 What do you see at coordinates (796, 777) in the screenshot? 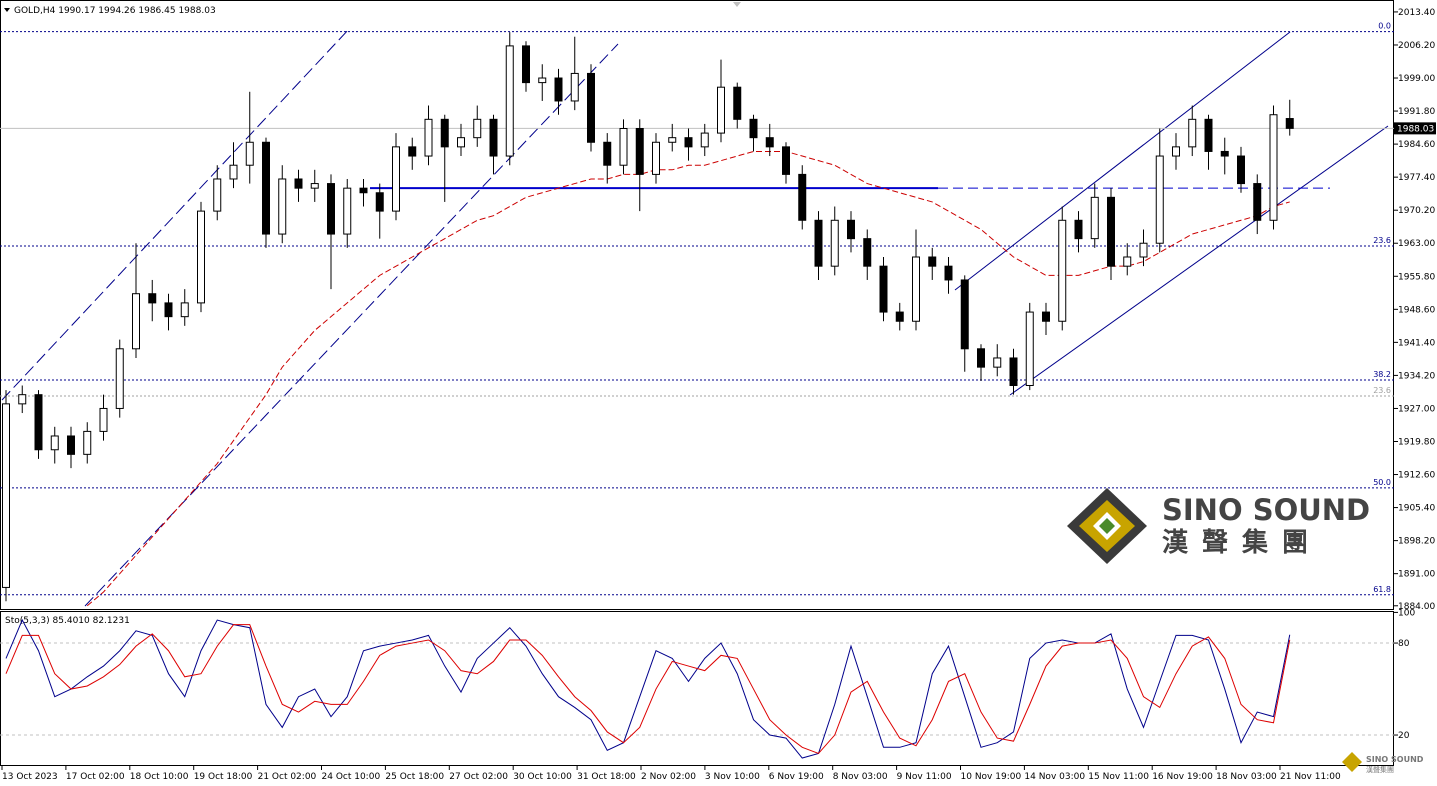
I see `x-tick-label: 6 Nov 19:00` at bounding box center [796, 777].